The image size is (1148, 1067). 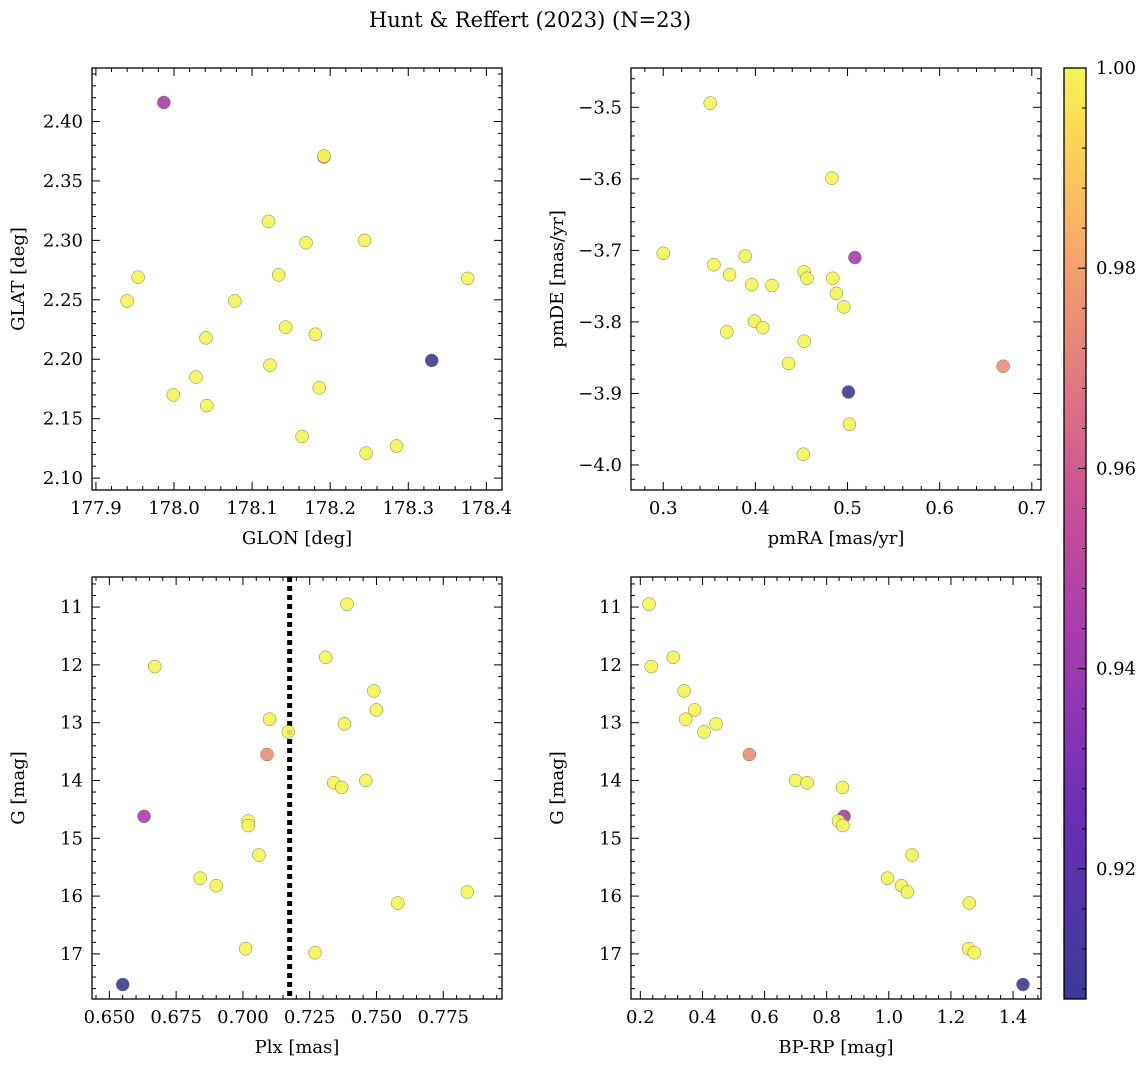 I want to click on colorbar-tick-label: 0.96, so click(x=1116, y=468).